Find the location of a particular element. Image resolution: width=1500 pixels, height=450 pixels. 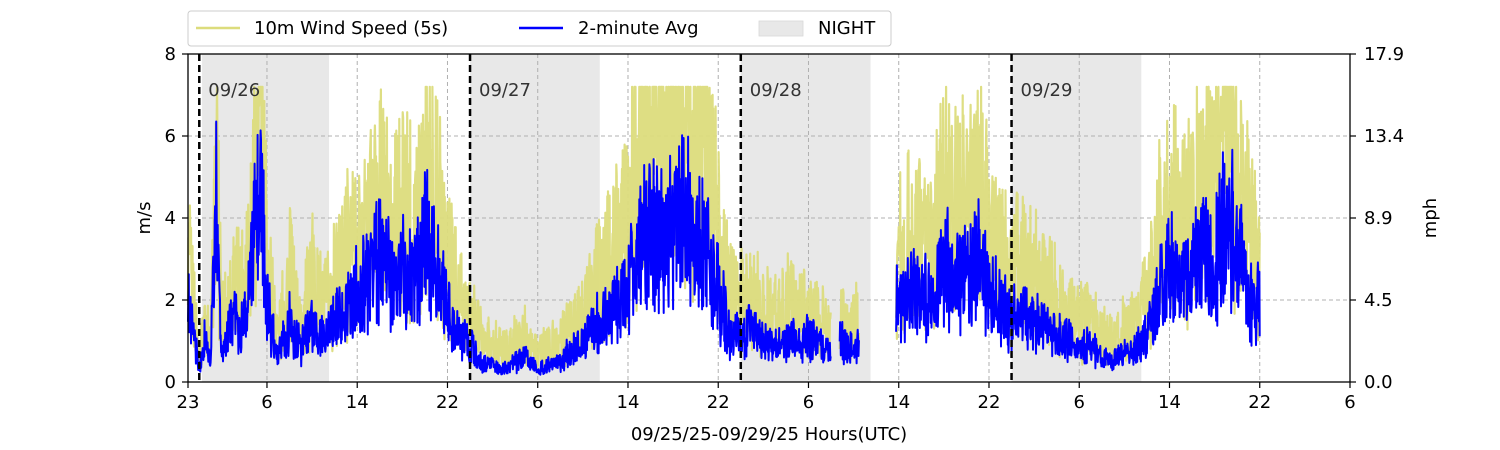

x-axis: 23 6 14 22 6 14 22 6 14 22 6 14 22 6 is located at coordinates (766, 397).